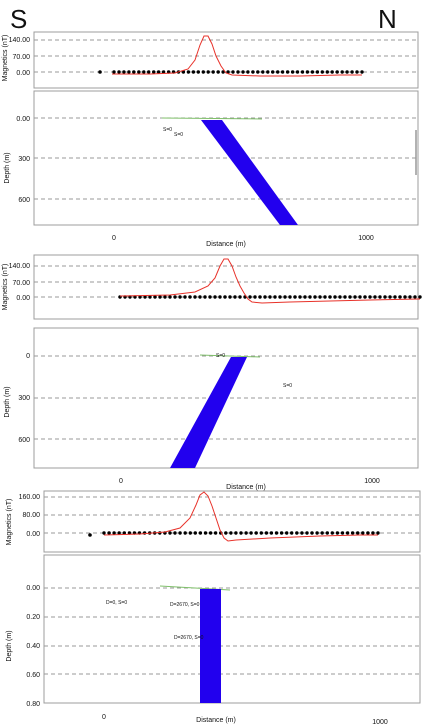  I want to click on panel-1-x-tick: 1000, so click(366, 238).